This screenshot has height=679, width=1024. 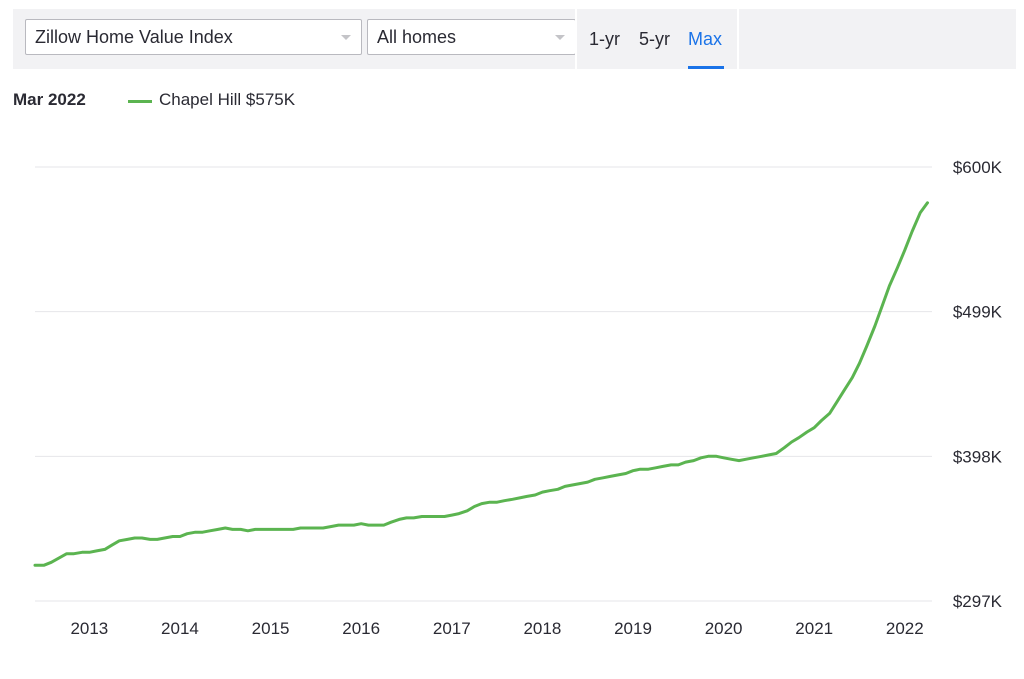 I want to click on x-axis-labels: 2013 2014 2015 2016 2017 2018 2019 2020 2021 2022, so click(x=496, y=628).